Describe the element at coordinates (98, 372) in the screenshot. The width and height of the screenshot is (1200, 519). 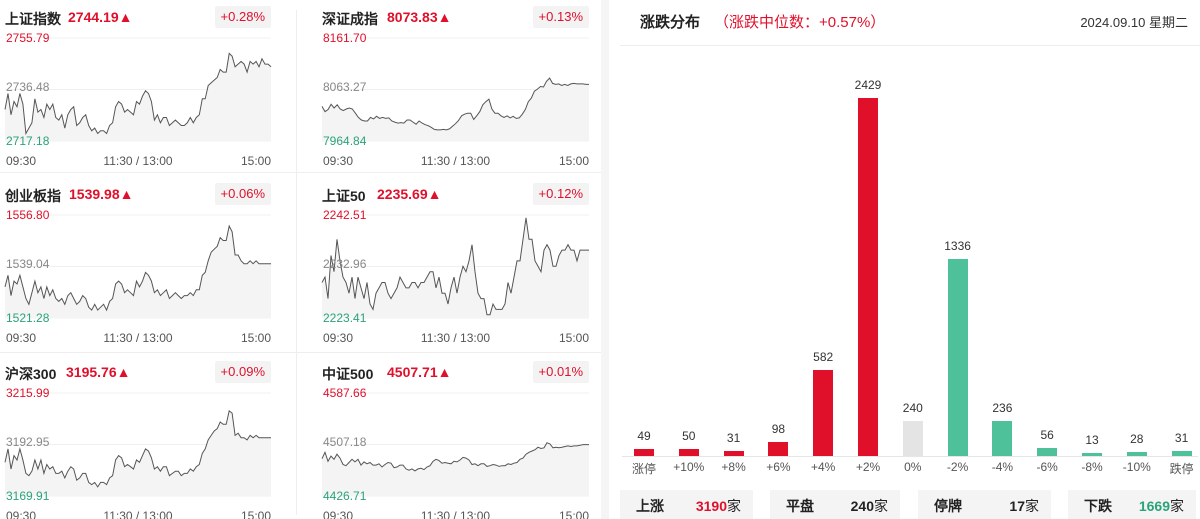
I see `index-value: 3195.76▲` at that location.